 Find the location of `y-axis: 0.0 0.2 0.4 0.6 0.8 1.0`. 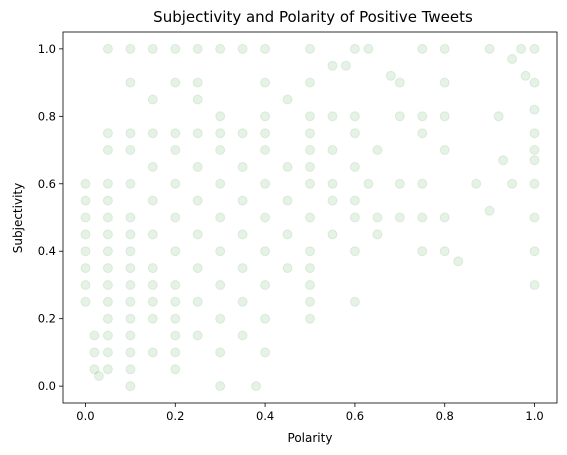

y-axis: 0.0 0.2 0.4 0.6 0.8 1.0 is located at coordinates (50, 217).